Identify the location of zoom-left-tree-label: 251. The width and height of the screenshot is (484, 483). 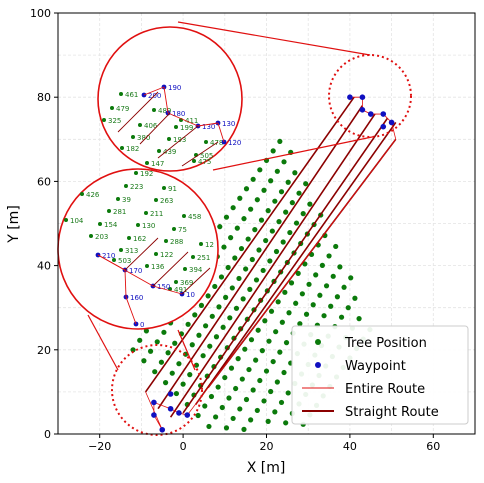
(203, 258).